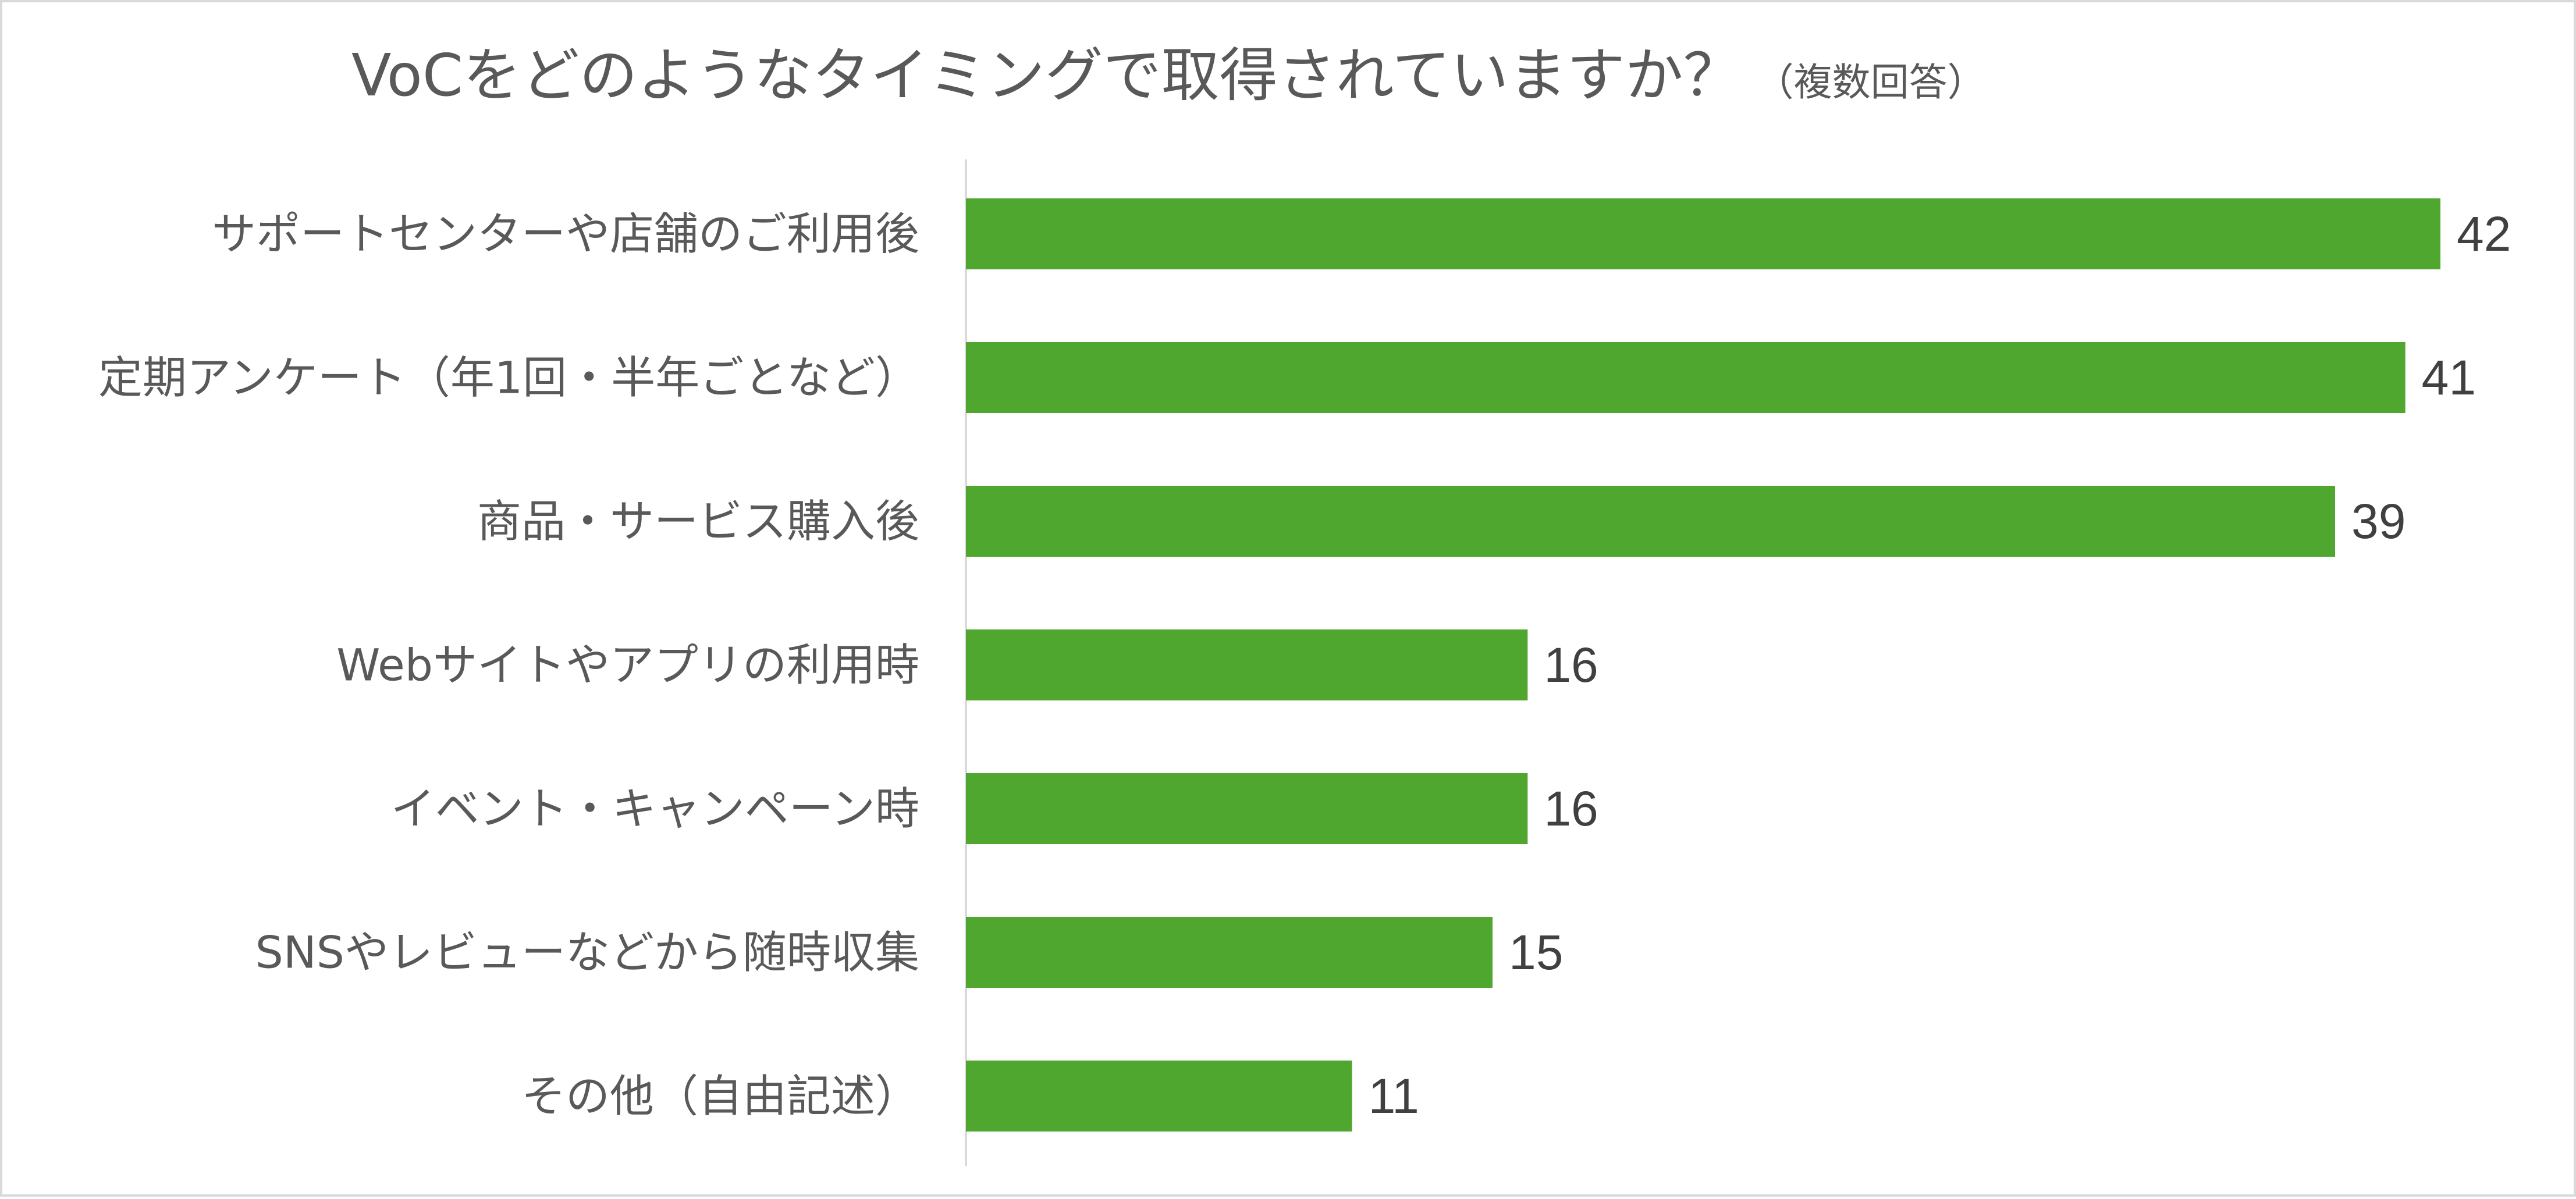 This screenshot has height=1199, width=2576. What do you see at coordinates (2378, 521) in the screenshot?
I see `value-label-3: 39` at bounding box center [2378, 521].